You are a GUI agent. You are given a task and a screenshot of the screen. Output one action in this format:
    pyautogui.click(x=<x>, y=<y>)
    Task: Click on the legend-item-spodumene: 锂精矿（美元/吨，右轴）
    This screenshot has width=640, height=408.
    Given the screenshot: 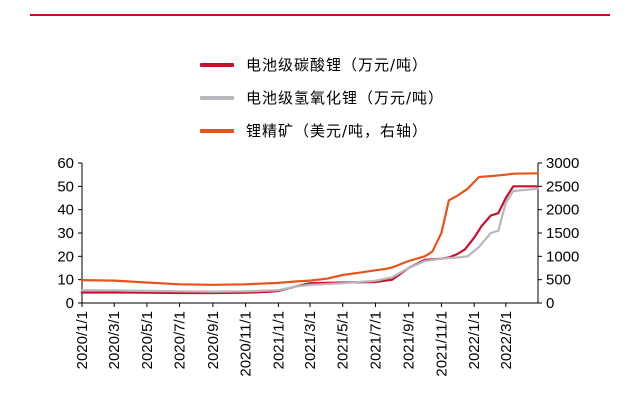 What is the action you would take?
    pyautogui.click(x=322, y=130)
    